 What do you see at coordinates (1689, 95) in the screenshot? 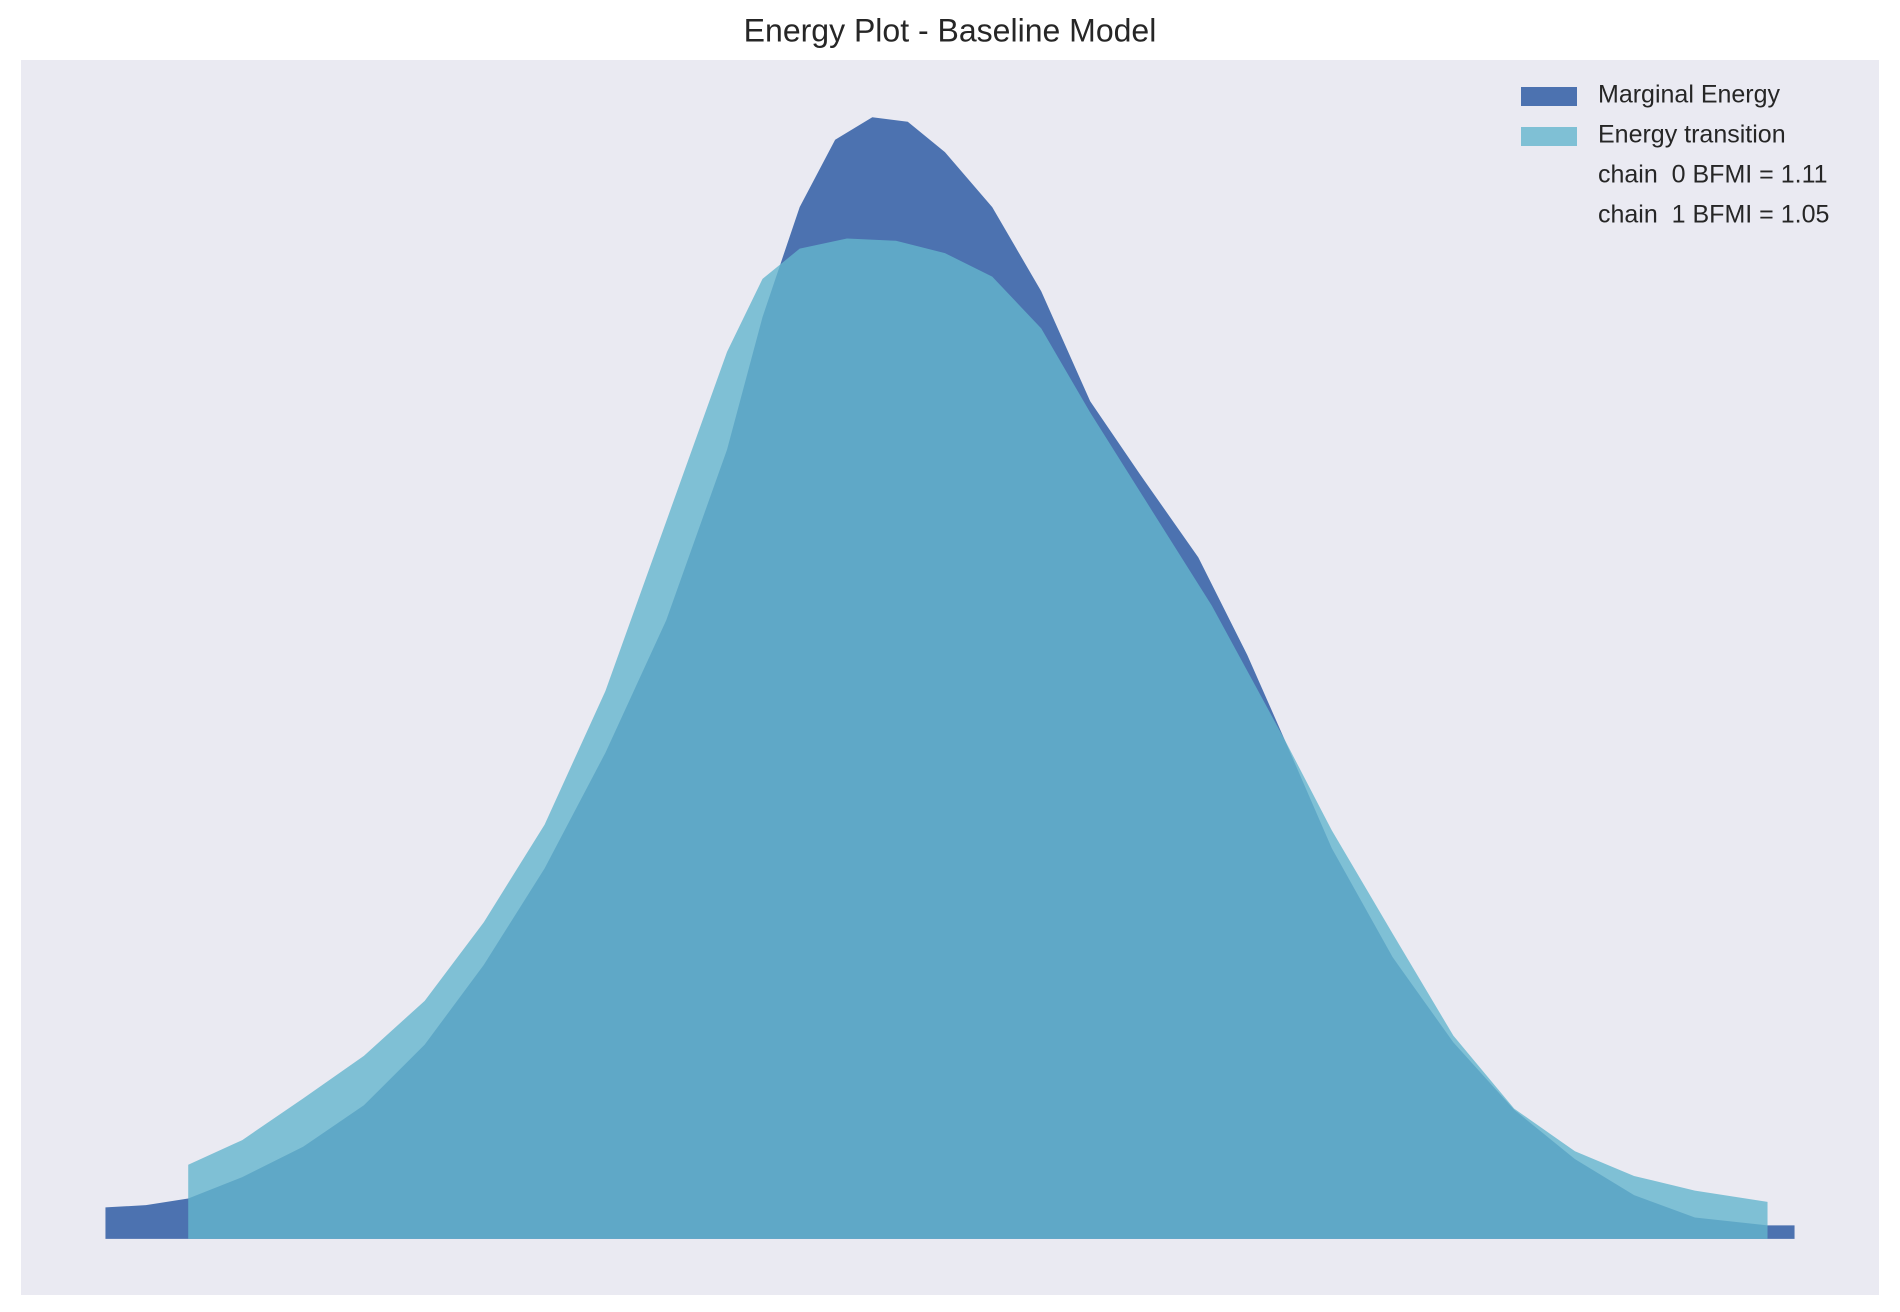
I see `legend-label: Marginal Energy` at bounding box center [1689, 95].